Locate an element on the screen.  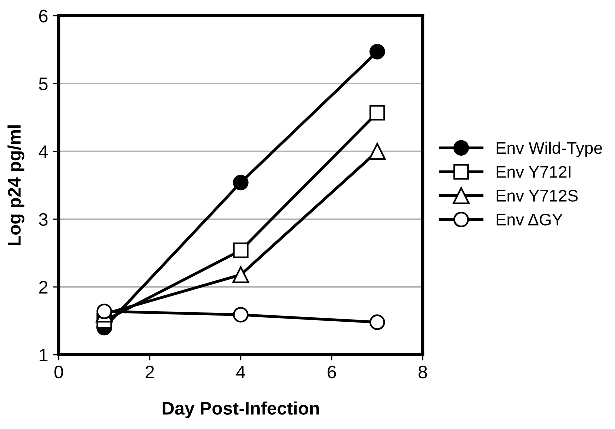
y-tick-label: 6 is located at coordinates (43, 16).